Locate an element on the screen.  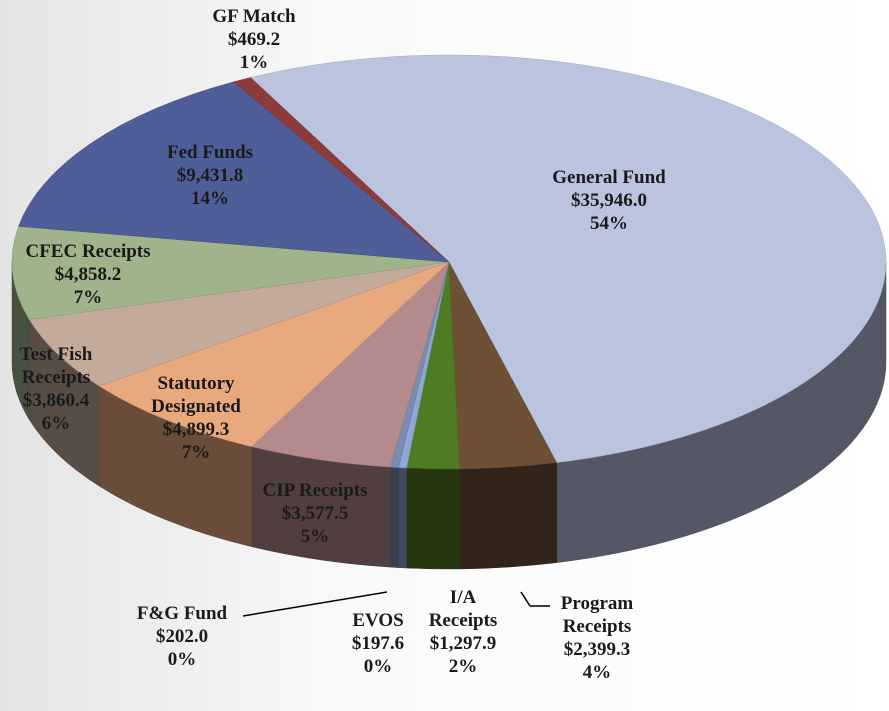
slice-percent: 5% is located at coordinates (315, 536).